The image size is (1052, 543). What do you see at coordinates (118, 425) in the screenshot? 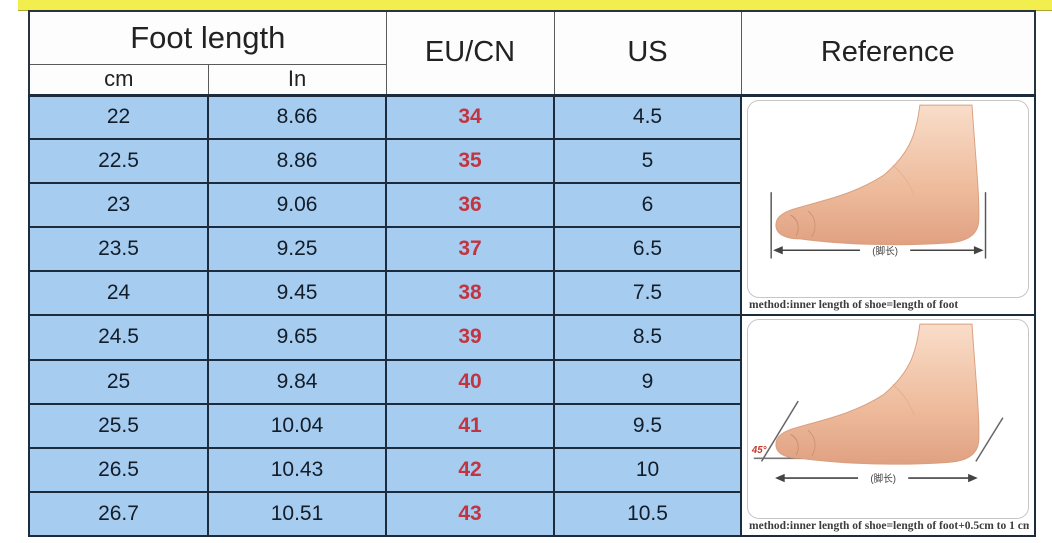
I see `cell-cm: 25.5` at bounding box center [118, 425].